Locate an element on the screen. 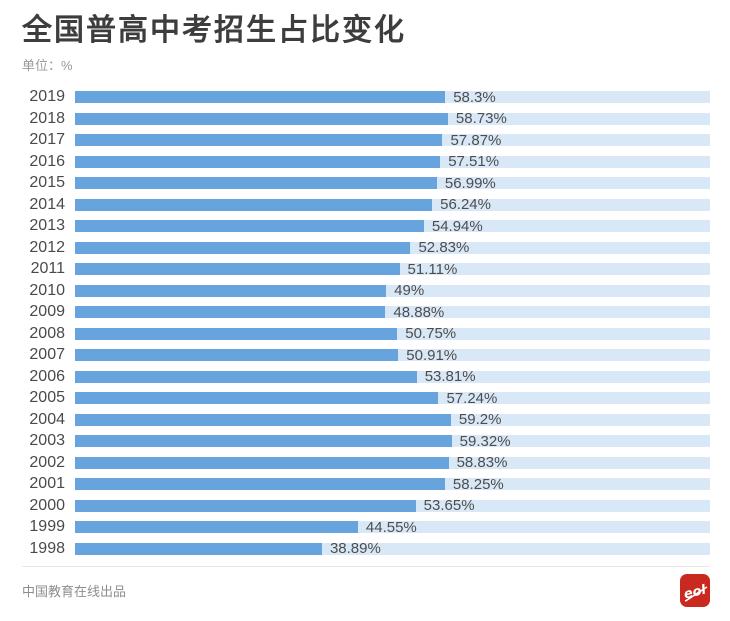 This screenshot has width=730, height=621. bar-track: 58.73% is located at coordinates (392, 118).